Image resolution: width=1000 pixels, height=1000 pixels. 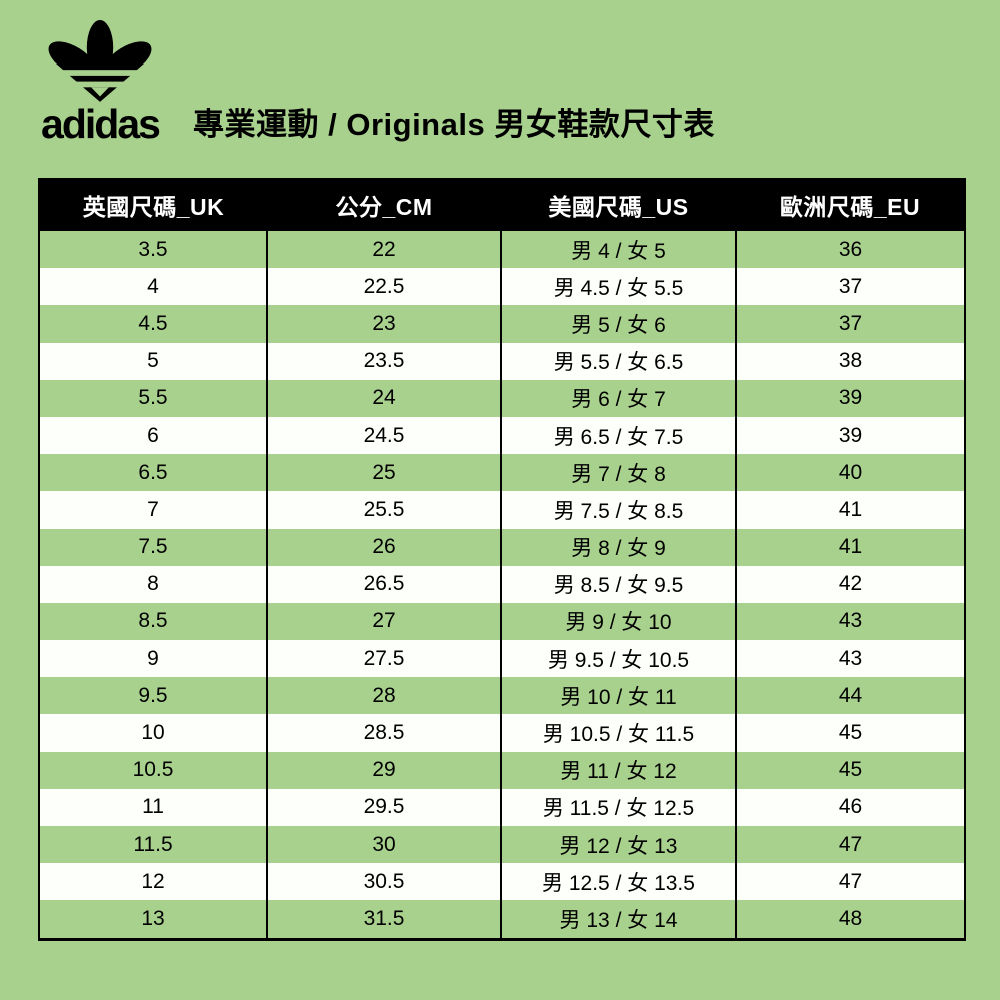 I want to click on cell-cm: 22, so click(x=383, y=250).